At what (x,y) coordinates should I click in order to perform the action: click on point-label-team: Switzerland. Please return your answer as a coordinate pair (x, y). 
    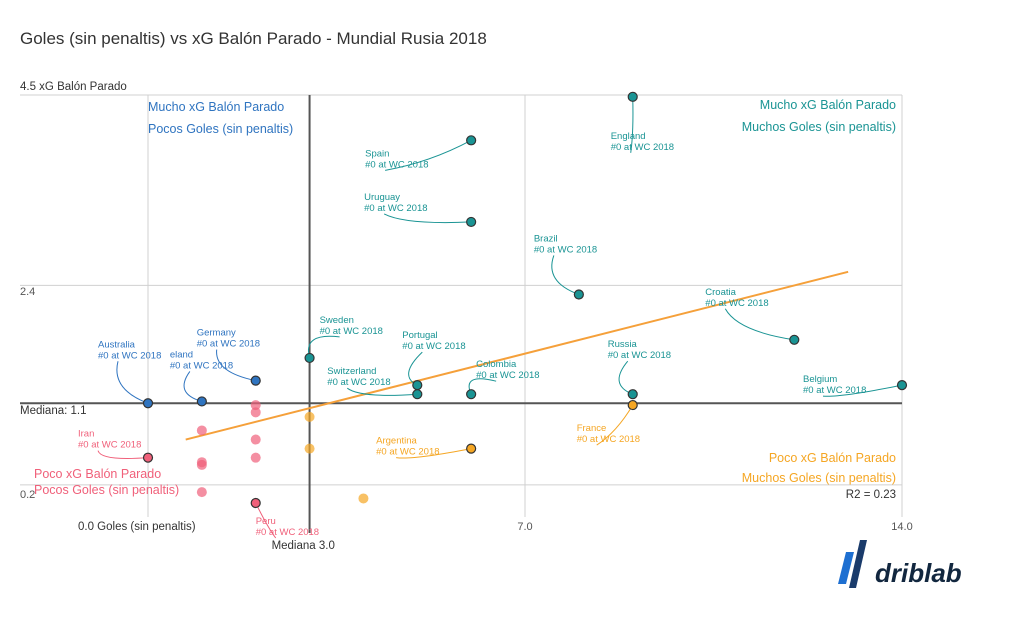
    Looking at the image, I should click on (351, 371).